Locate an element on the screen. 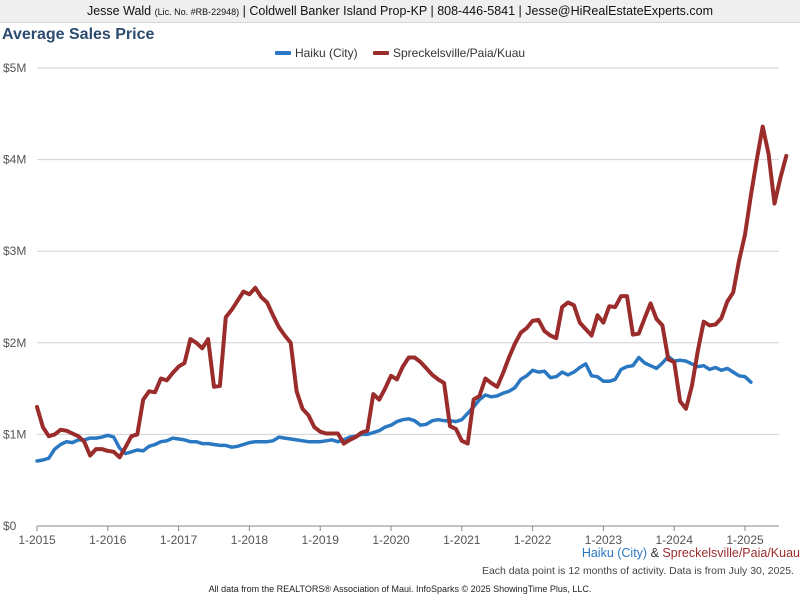  x-tick-label: 1-2015 is located at coordinates (37, 540).